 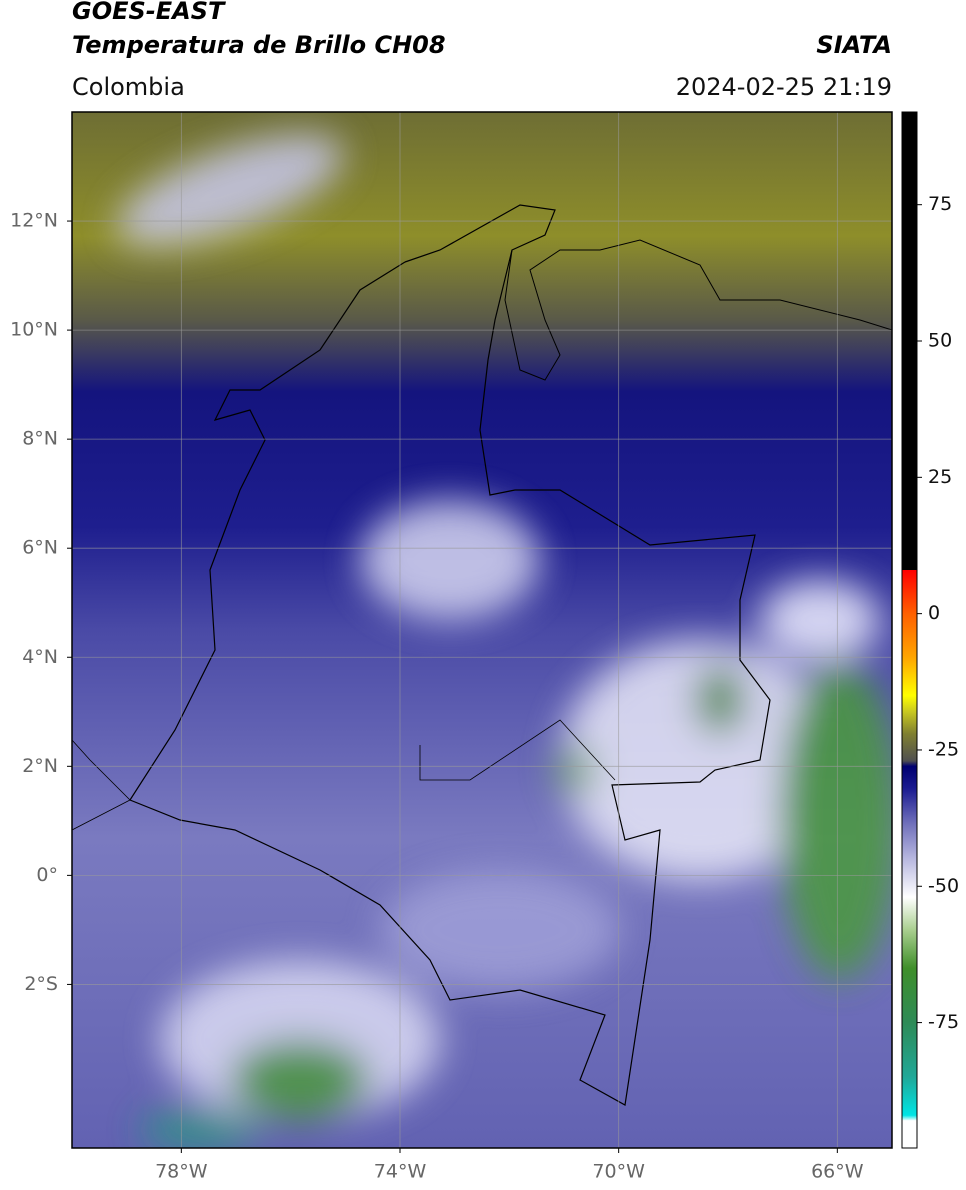 I want to click on title: GOES-EAST, so click(x=149, y=12).